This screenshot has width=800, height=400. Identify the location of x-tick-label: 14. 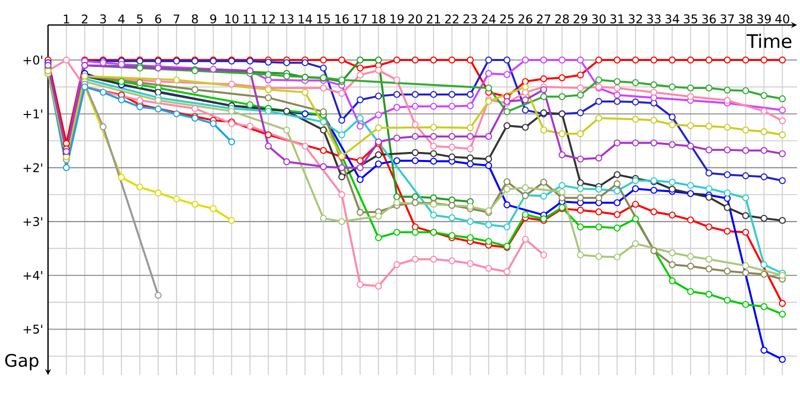
(305, 19).